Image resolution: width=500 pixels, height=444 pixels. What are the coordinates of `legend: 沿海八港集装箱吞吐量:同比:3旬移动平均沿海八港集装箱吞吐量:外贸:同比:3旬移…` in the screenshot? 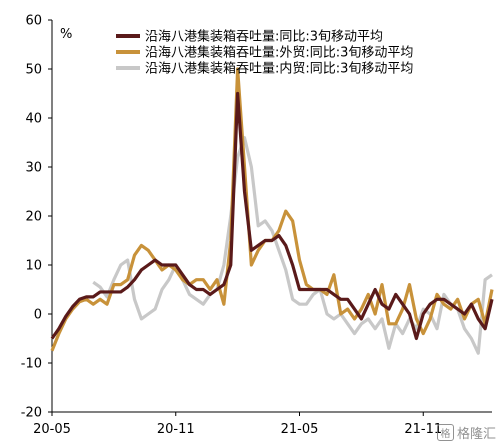 It's located at (264, 53).